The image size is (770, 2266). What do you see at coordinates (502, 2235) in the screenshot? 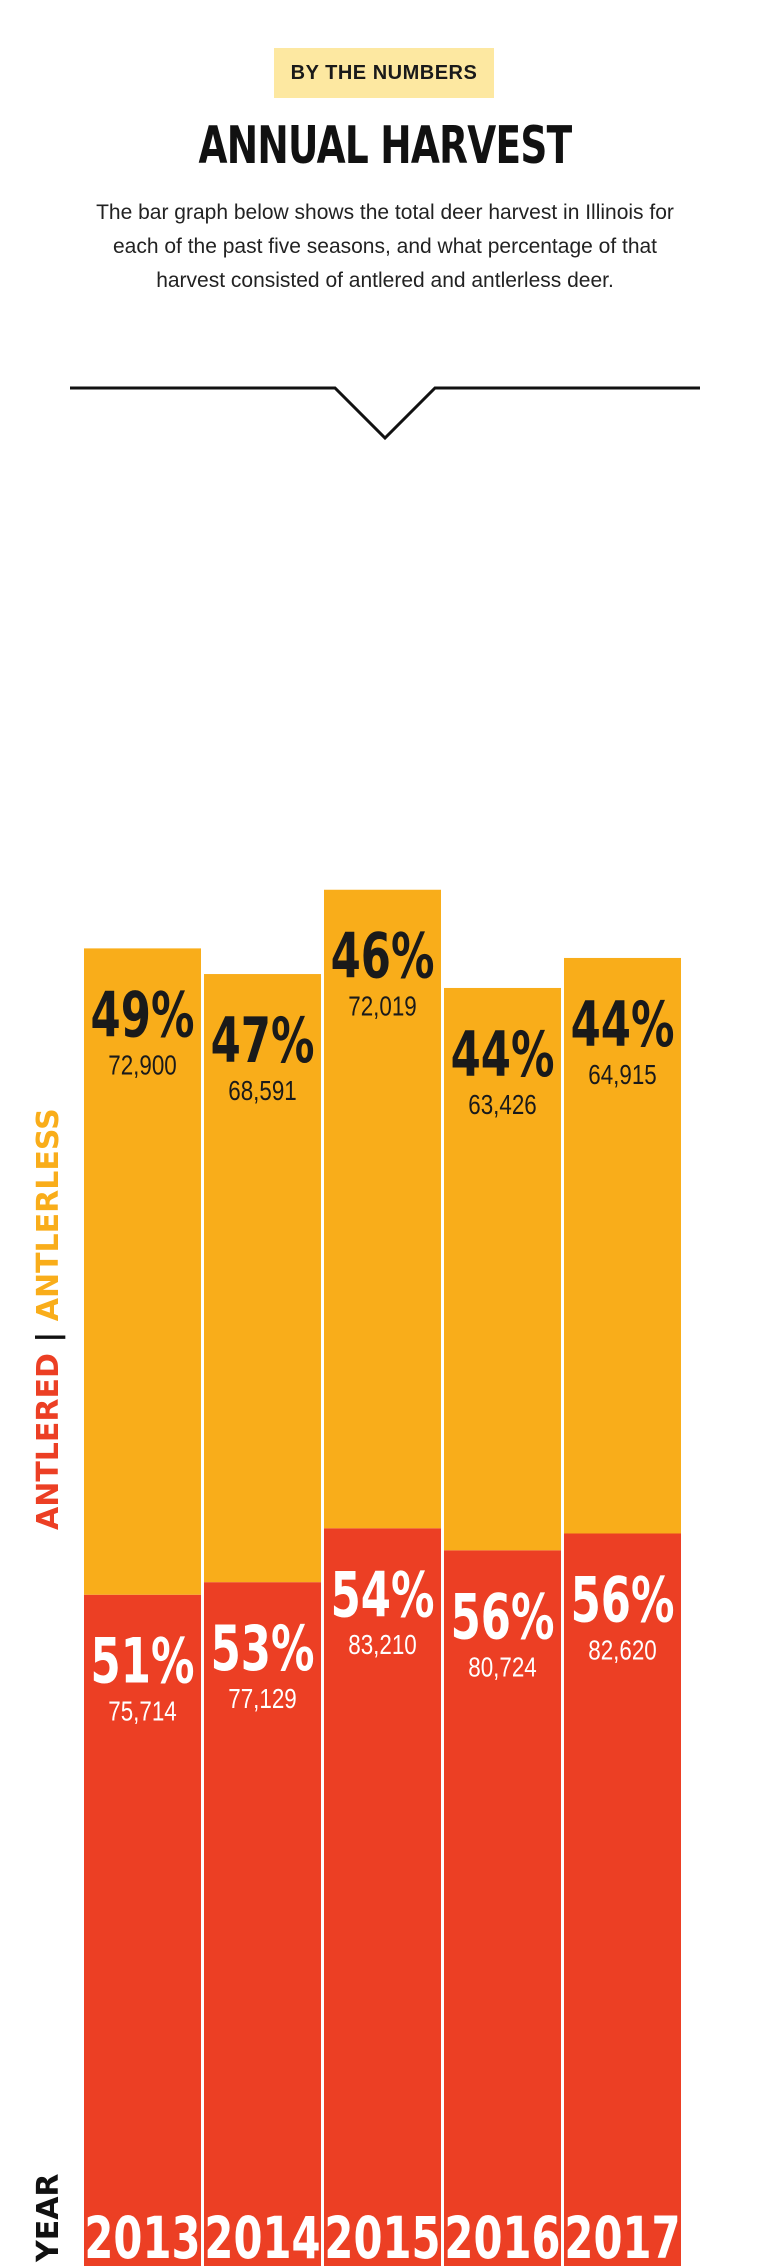
I see `year-label-2016: 2016` at bounding box center [502, 2235].